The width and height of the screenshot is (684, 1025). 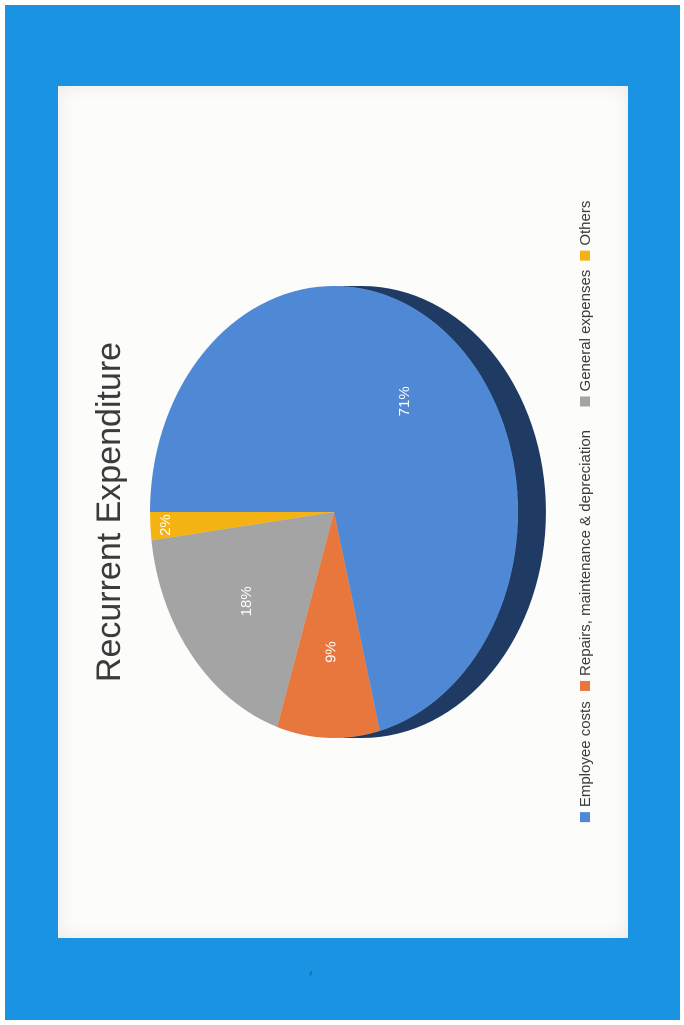 What do you see at coordinates (246, 601) in the screenshot?
I see `data-label-2: 18%` at bounding box center [246, 601].